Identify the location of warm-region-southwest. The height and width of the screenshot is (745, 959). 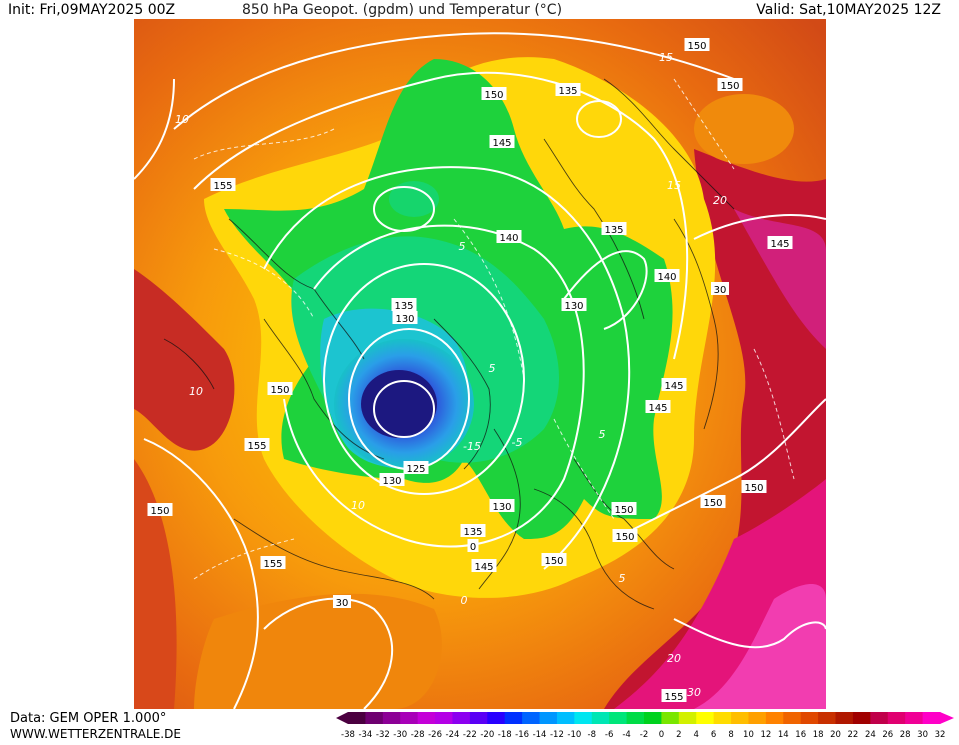
(155, 584).